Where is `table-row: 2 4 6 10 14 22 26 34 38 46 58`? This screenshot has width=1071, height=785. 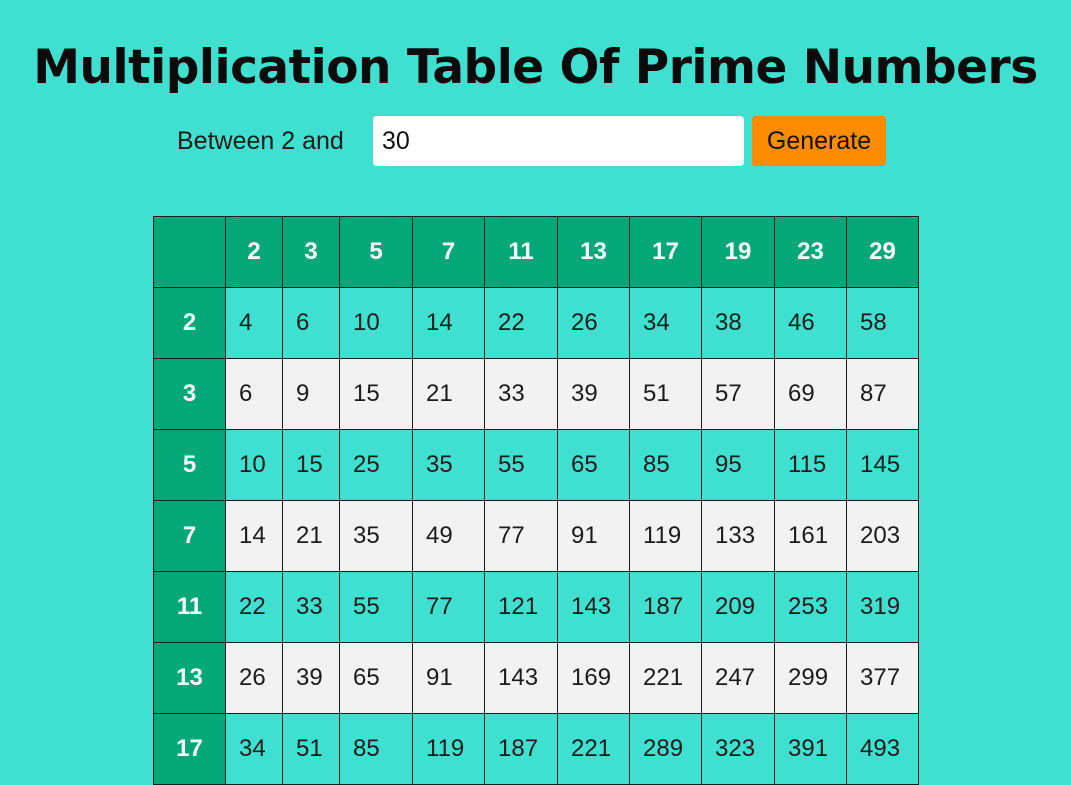 table-row: 2 4 6 10 14 22 26 34 38 46 58 is located at coordinates (536, 323).